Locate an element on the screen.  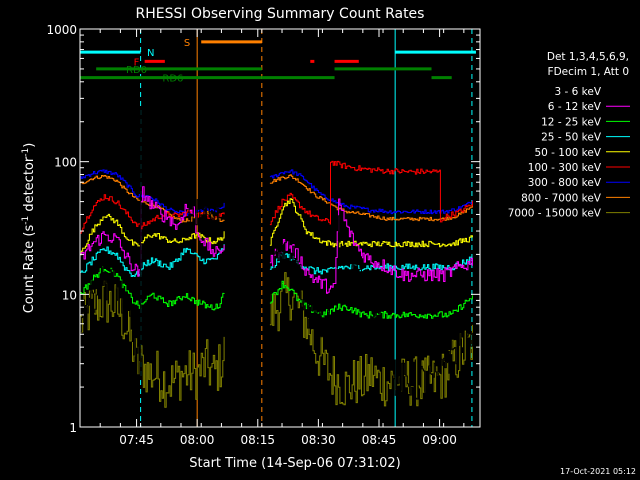
flag-label-n: N is located at coordinates (150, 53).